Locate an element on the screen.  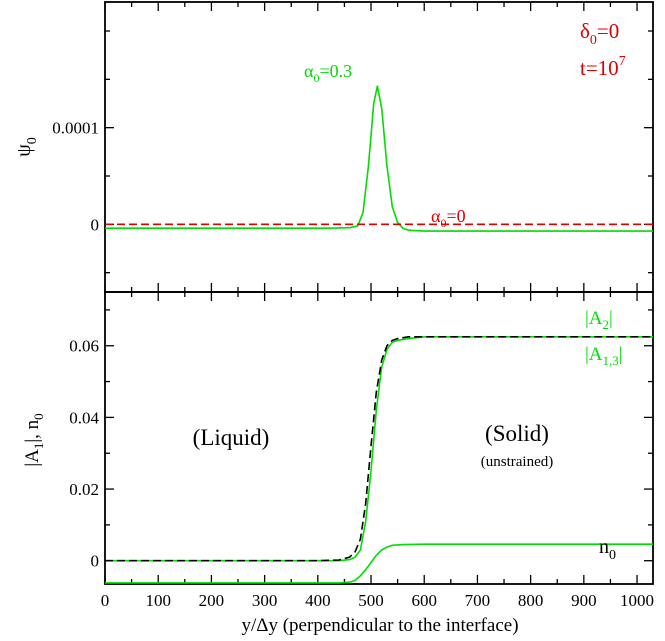
bottom-y-tick-label: 0.02 is located at coordinates (84, 489).